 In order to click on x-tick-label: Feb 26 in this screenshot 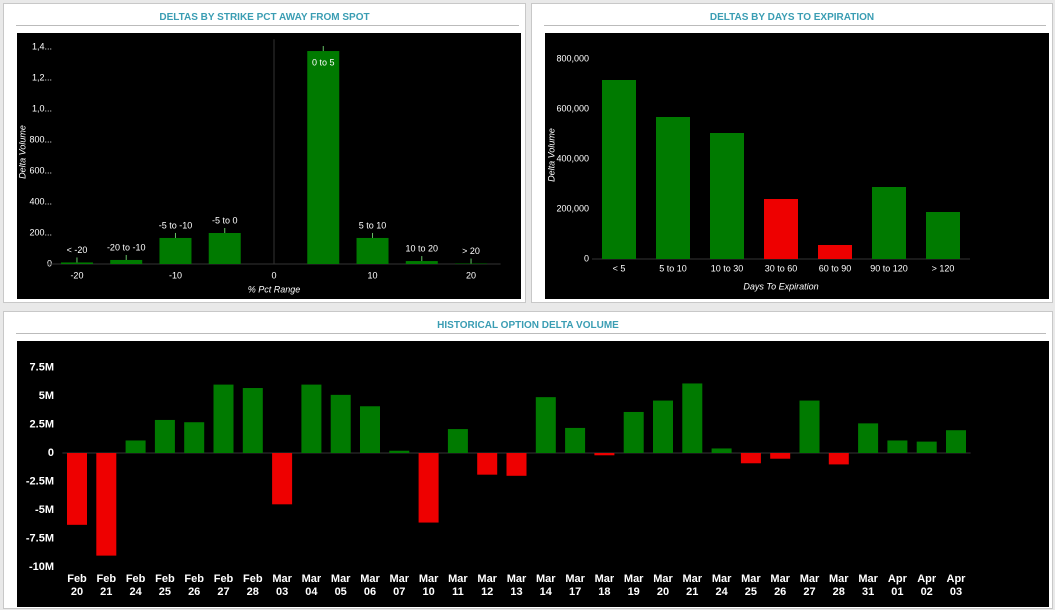, I will do `click(194, 585)`.